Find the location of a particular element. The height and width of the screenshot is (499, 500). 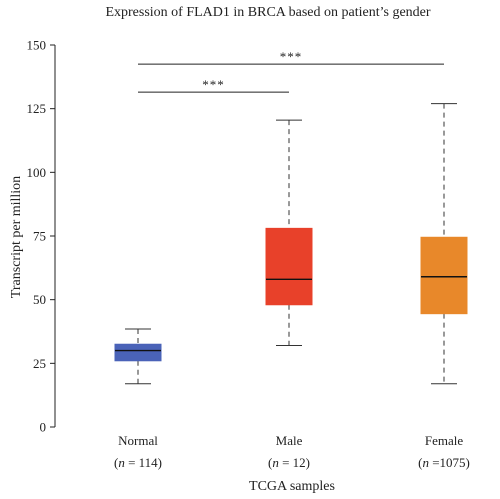

box-male is located at coordinates (289, 233).